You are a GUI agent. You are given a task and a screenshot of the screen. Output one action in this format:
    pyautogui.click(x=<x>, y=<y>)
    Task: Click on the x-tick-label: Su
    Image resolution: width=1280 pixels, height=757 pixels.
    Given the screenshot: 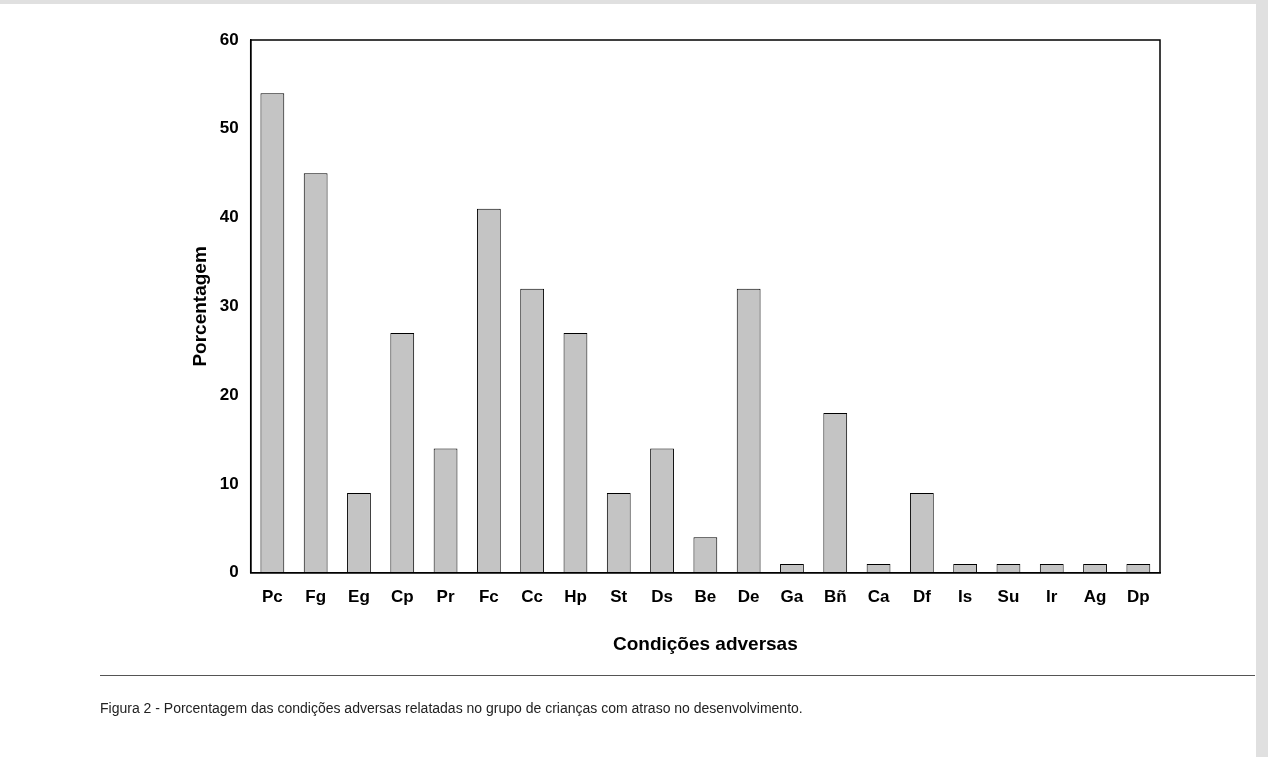 What is the action you would take?
    pyautogui.click(x=1008, y=596)
    